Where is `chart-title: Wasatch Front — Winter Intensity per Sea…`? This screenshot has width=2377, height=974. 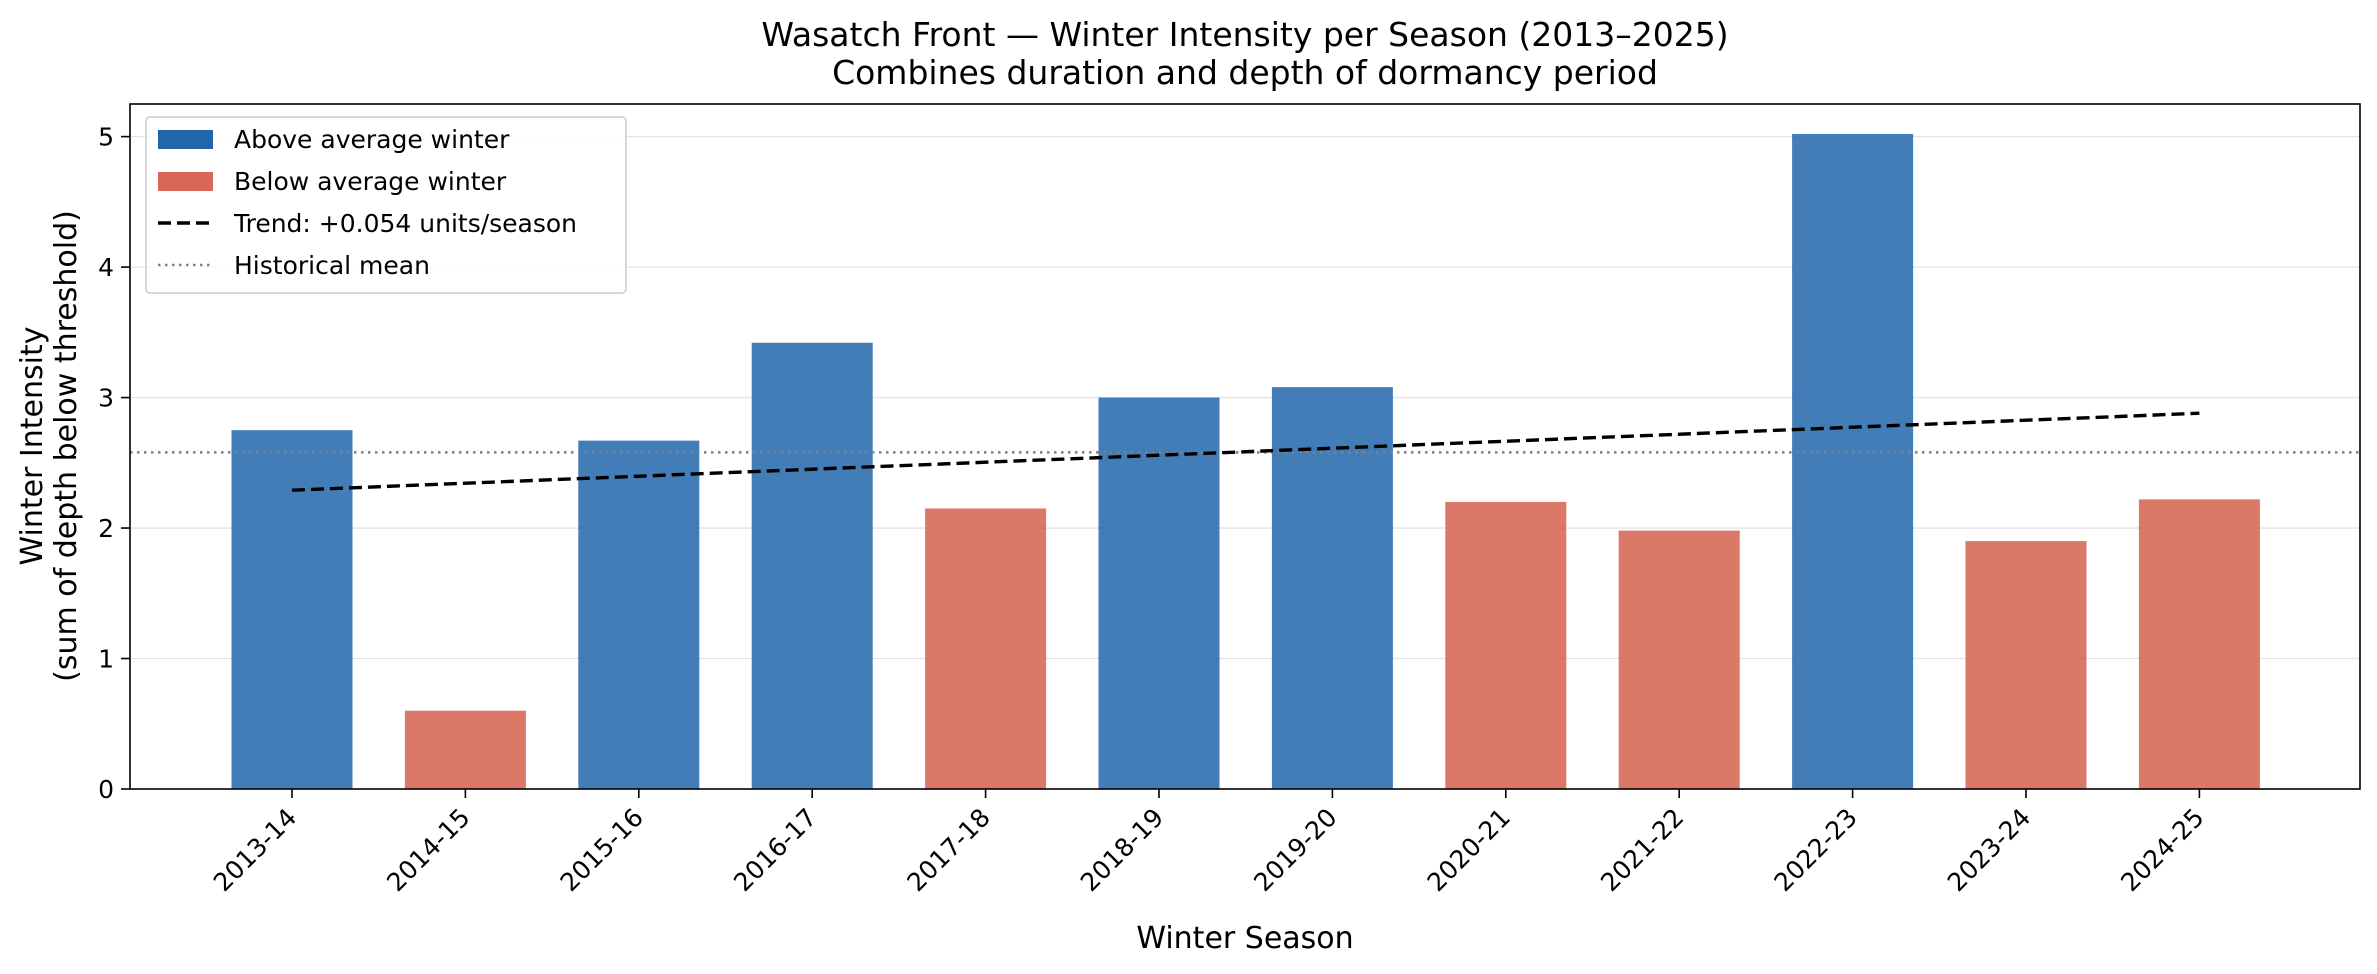 chart-title: Wasatch Front — Winter Intensity per Sea… is located at coordinates (1244, 34).